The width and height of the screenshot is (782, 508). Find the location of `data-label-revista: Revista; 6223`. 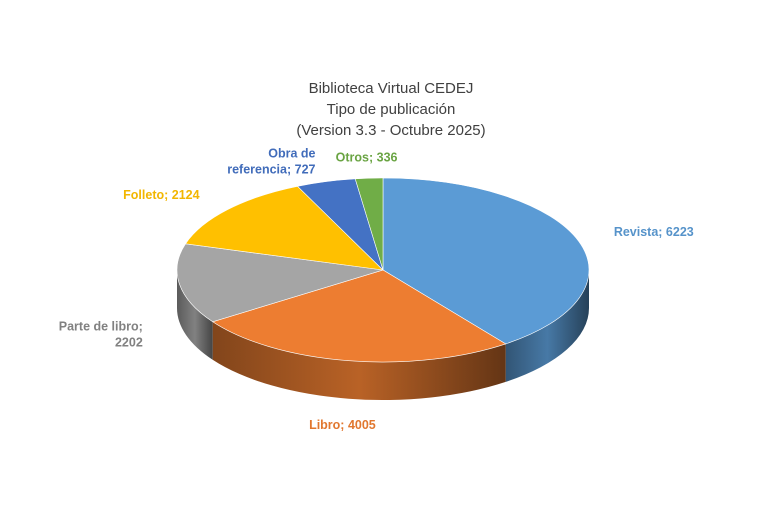

data-label-revista: Revista; 6223 is located at coordinates (654, 232).